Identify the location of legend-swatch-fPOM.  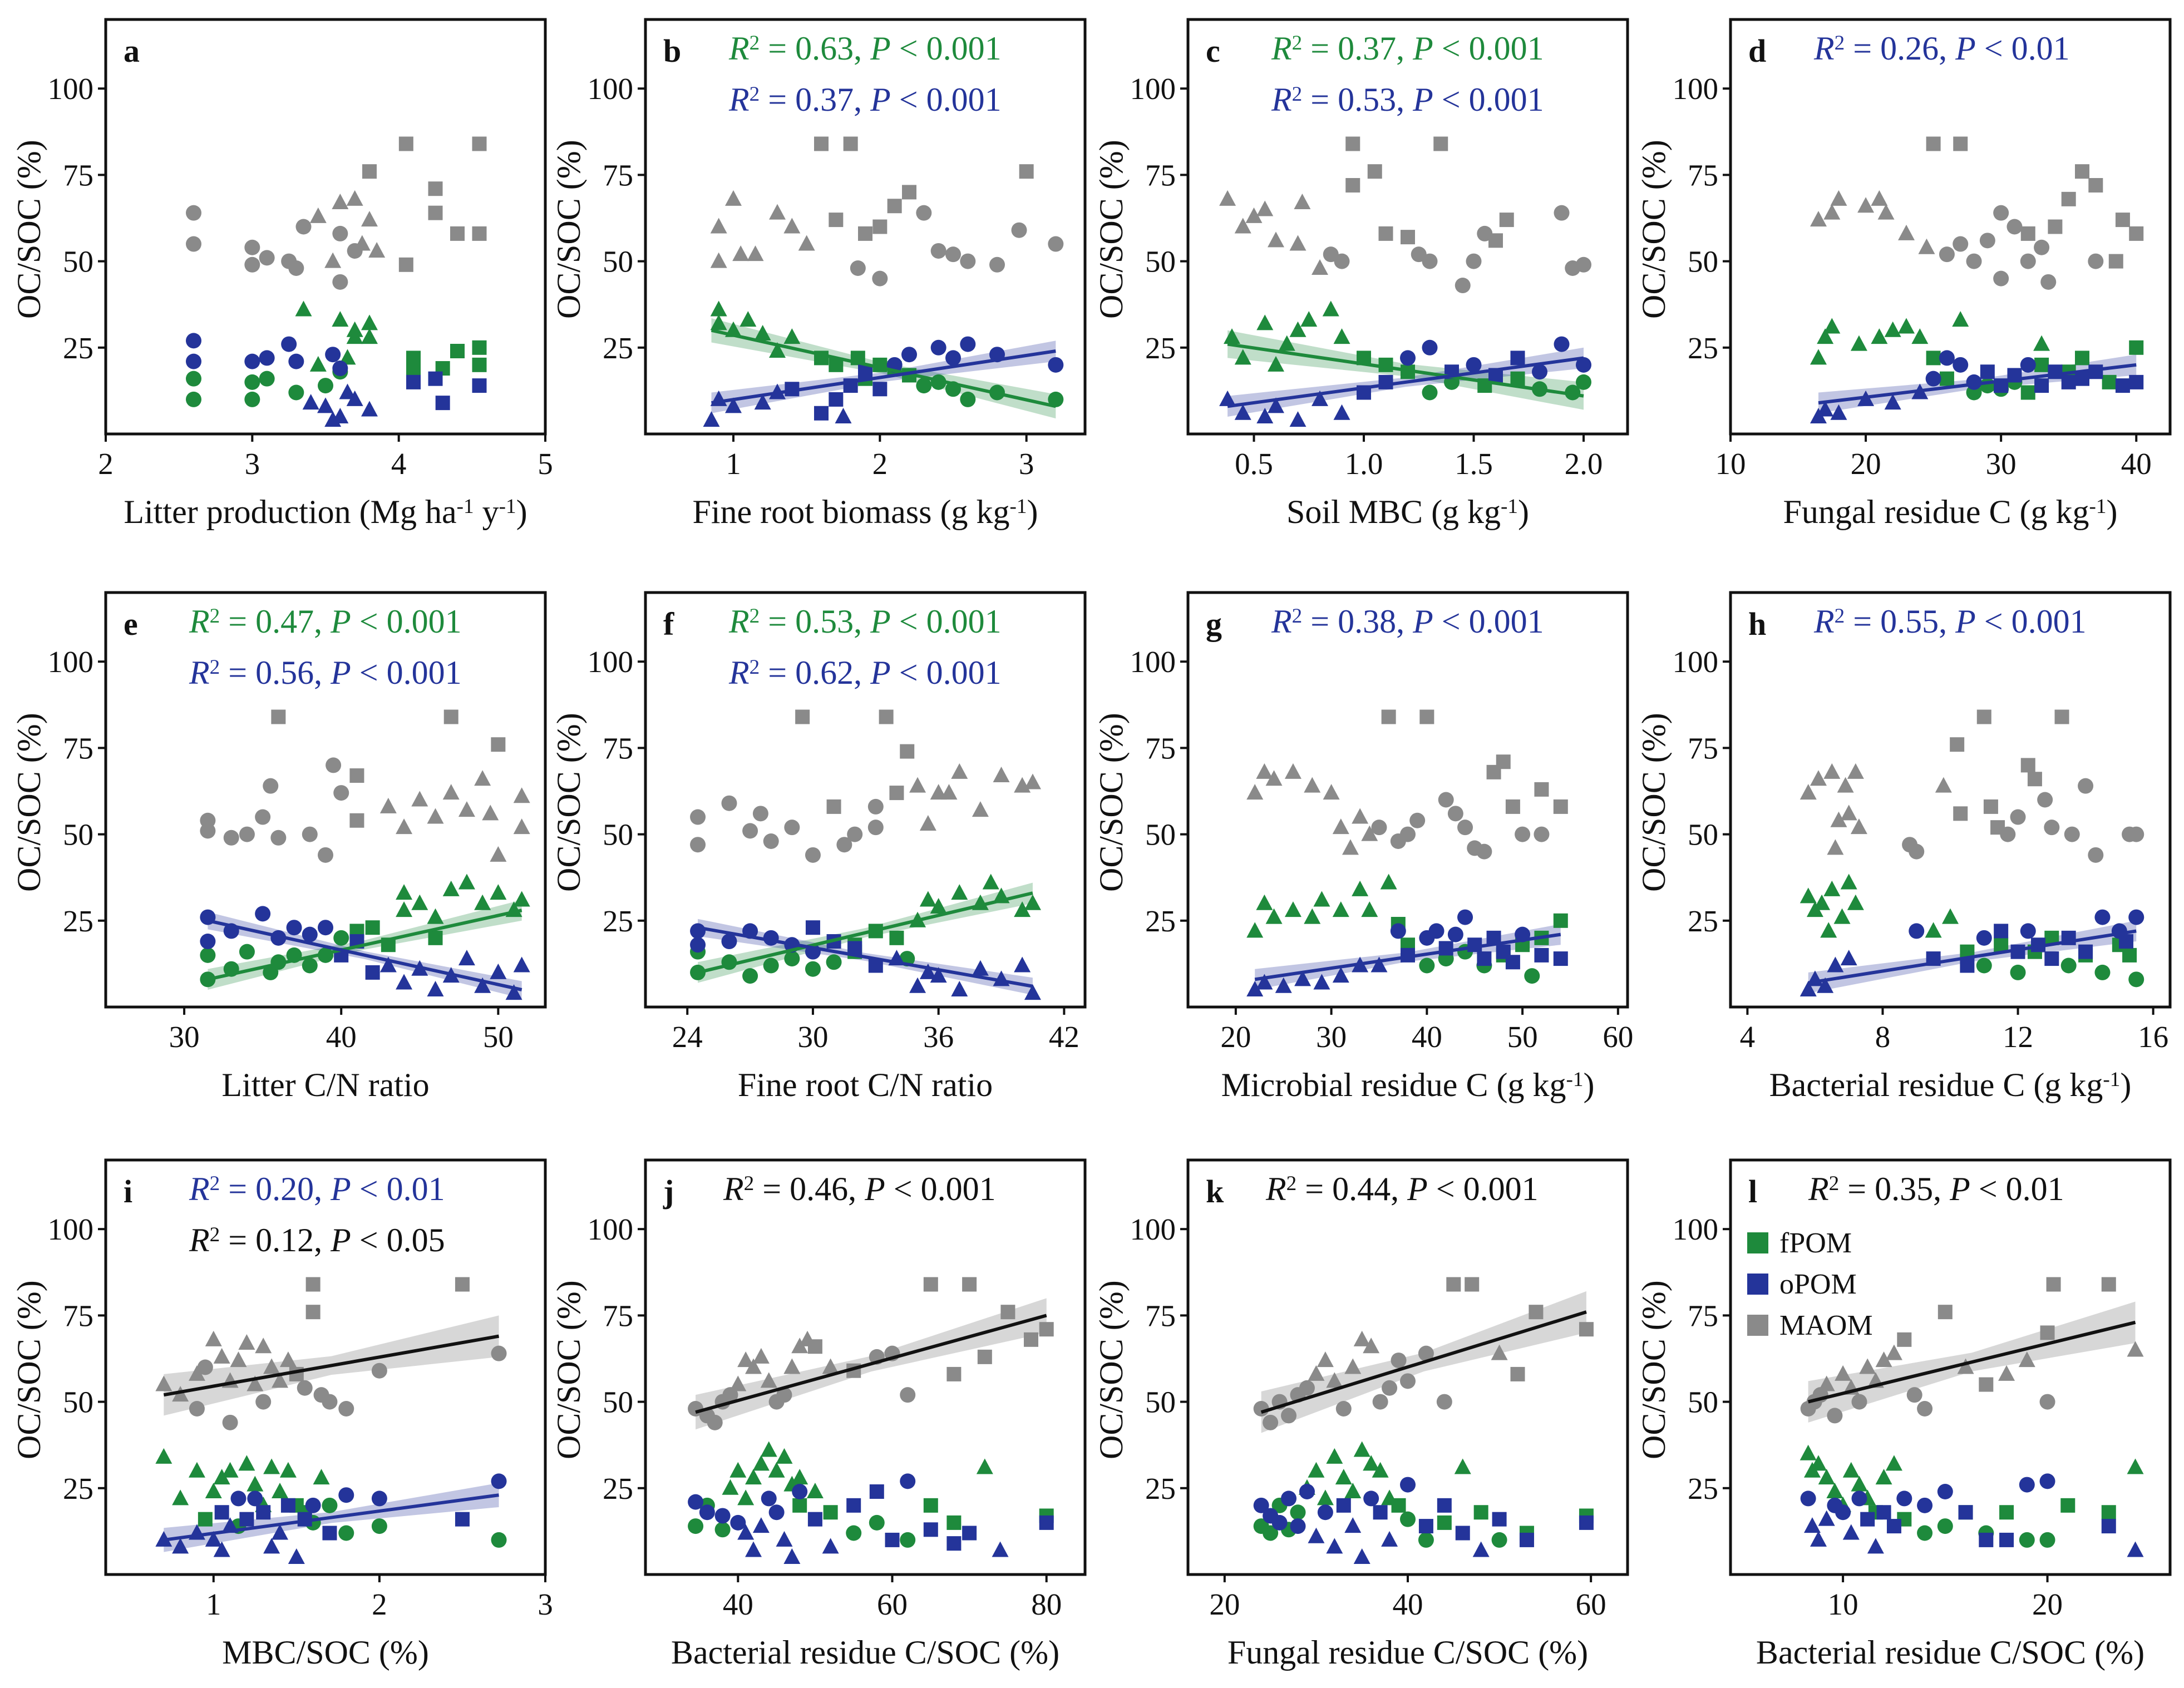
(1757, 1242).